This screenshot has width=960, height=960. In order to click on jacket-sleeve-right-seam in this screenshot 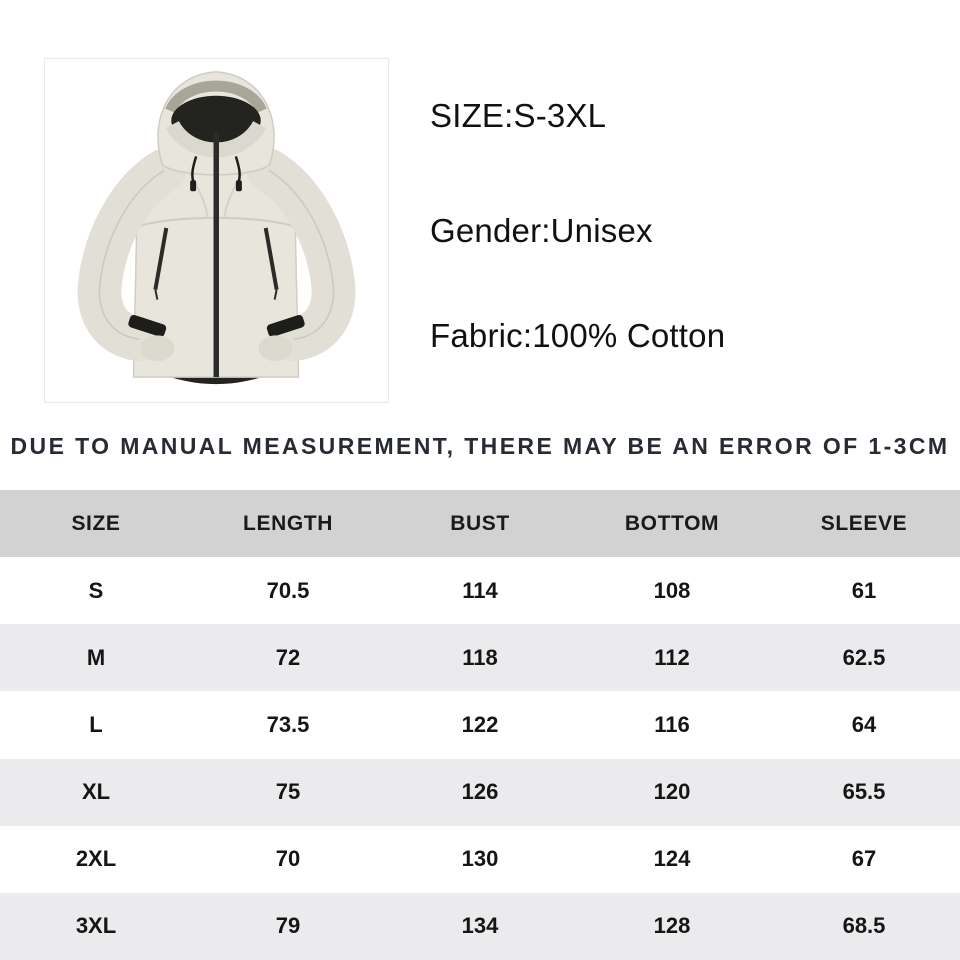, I will do `click(301, 255)`.